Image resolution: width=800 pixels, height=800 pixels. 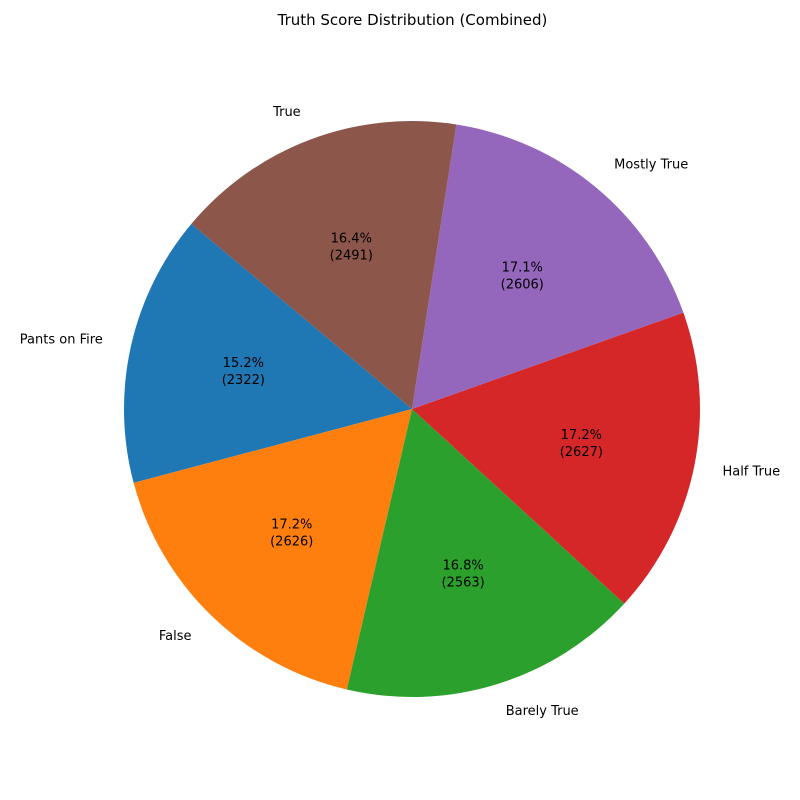 What do you see at coordinates (462, 583) in the screenshot?
I see `count-label-barely-true: (2563)` at bounding box center [462, 583].